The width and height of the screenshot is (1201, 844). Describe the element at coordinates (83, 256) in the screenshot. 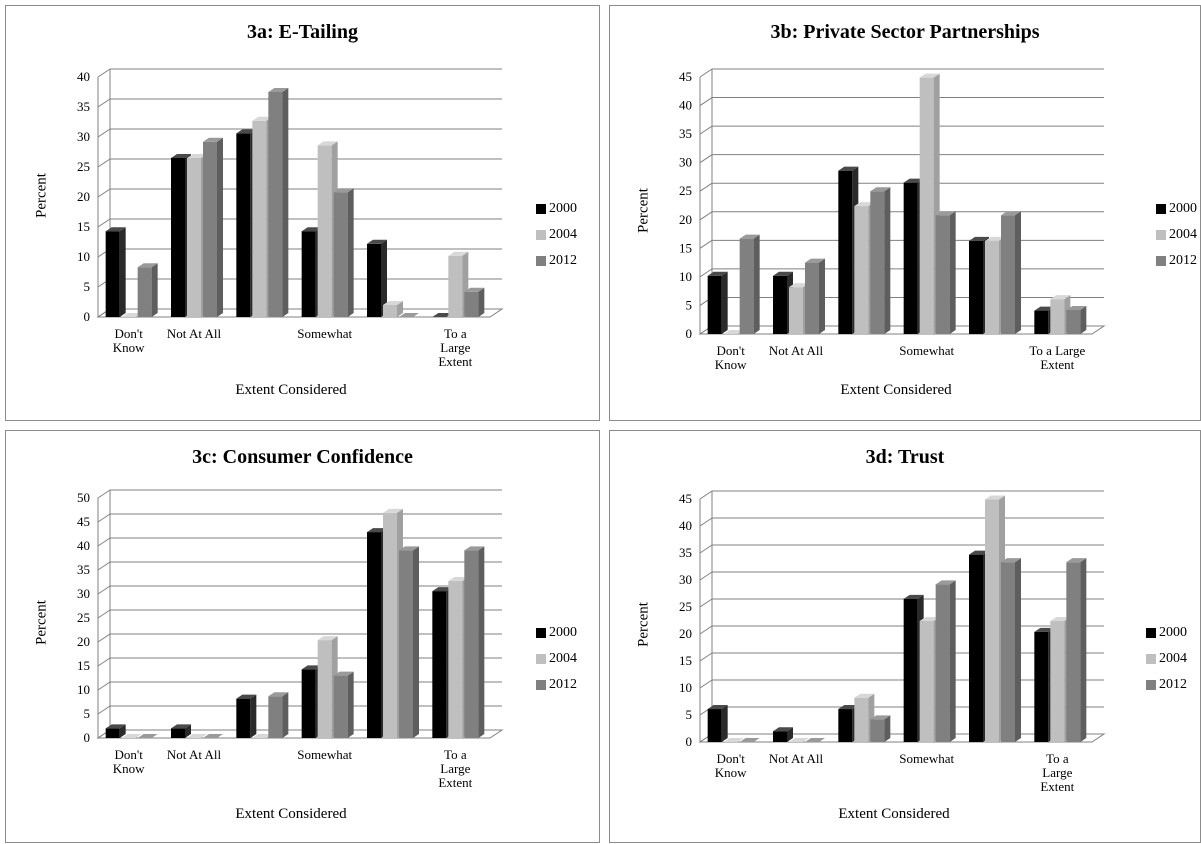

I see `y-tick-label: 10` at that location.